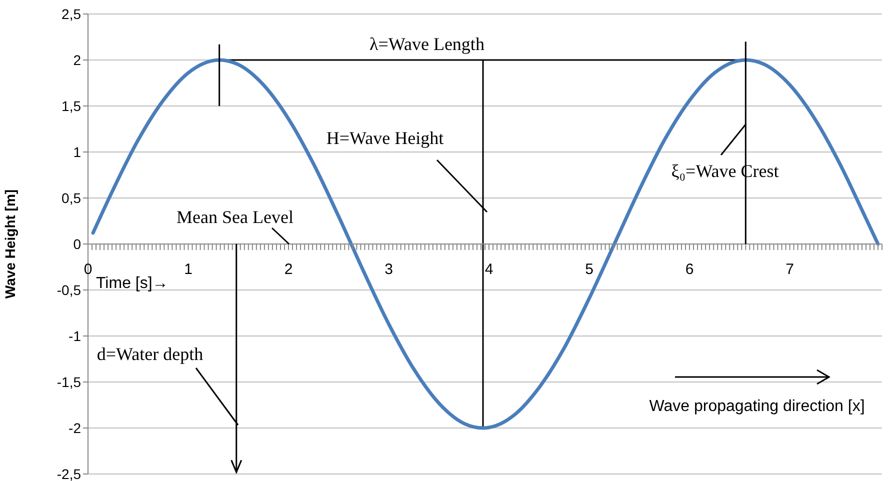 The width and height of the screenshot is (893, 481). What do you see at coordinates (757, 406) in the screenshot?
I see `annotation: Wave propagating direction [x]` at bounding box center [757, 406].